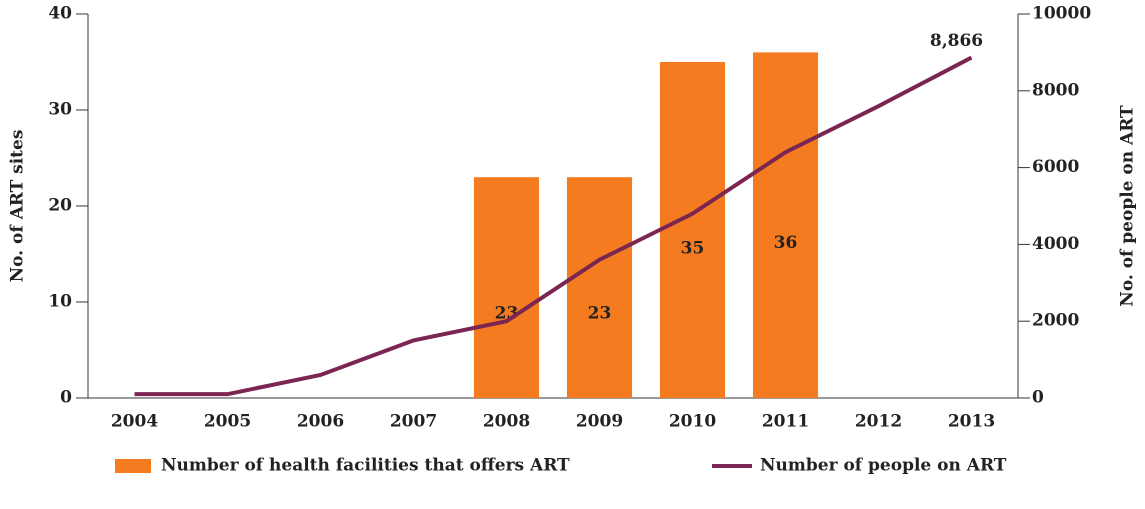 This screenshot has width=1145, height=509. What do you see at coordinates (60, 14) in the screenshot?
I see `y-tick-label: 40` at bounding box center [60, 14].